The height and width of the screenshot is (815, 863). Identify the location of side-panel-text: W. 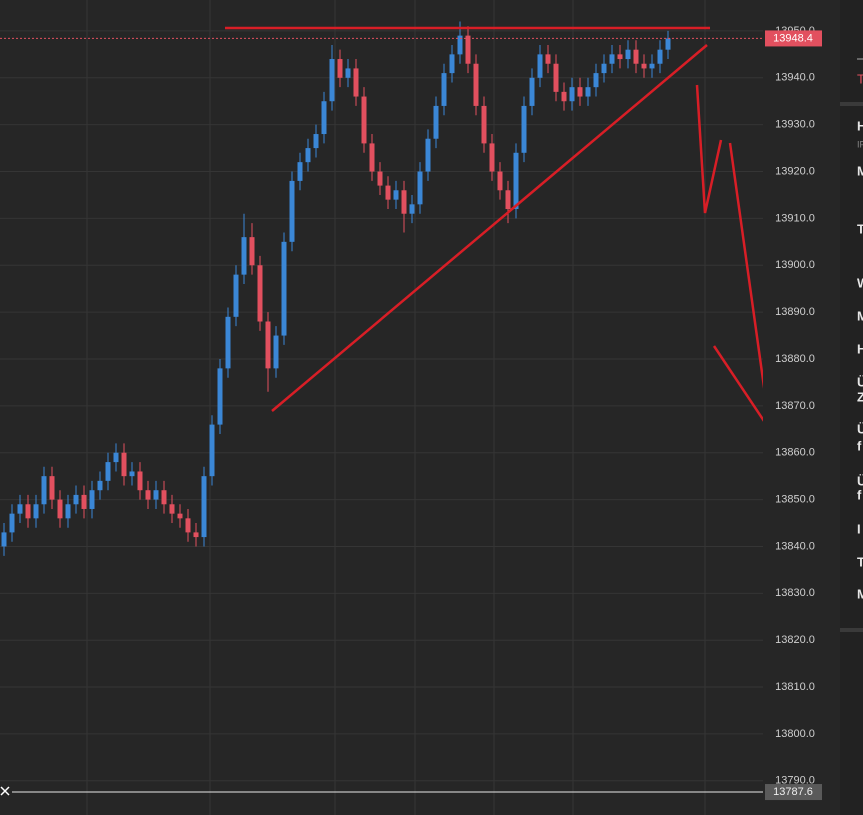
(860, 282).